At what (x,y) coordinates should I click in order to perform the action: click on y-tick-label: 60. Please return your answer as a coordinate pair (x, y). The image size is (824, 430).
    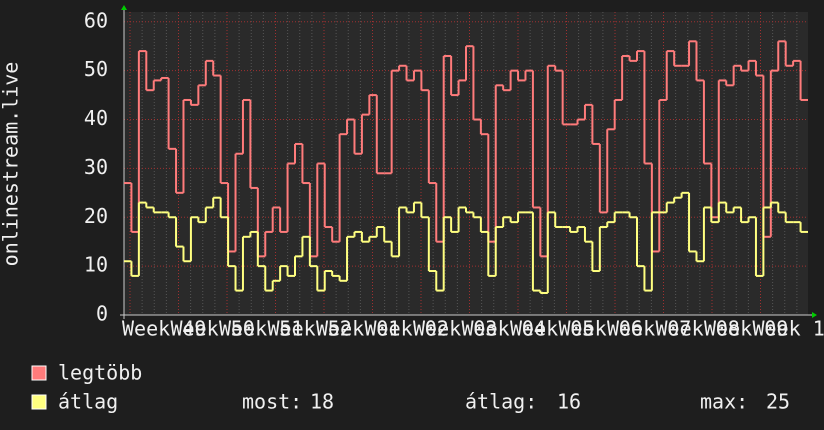
    Looking at the image, I should click on (96, 20).